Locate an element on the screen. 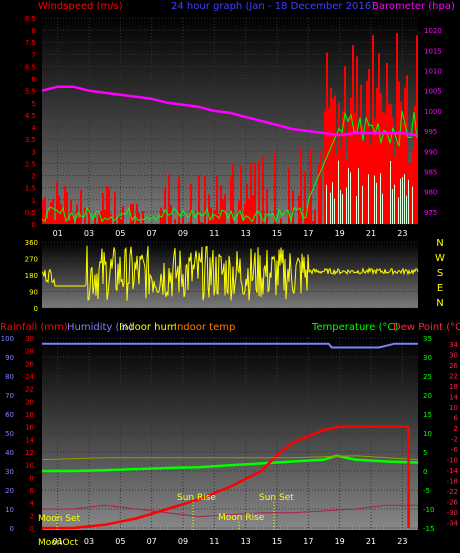  dewpoint-tick-label: 26 is located at coordinates (453, 366).